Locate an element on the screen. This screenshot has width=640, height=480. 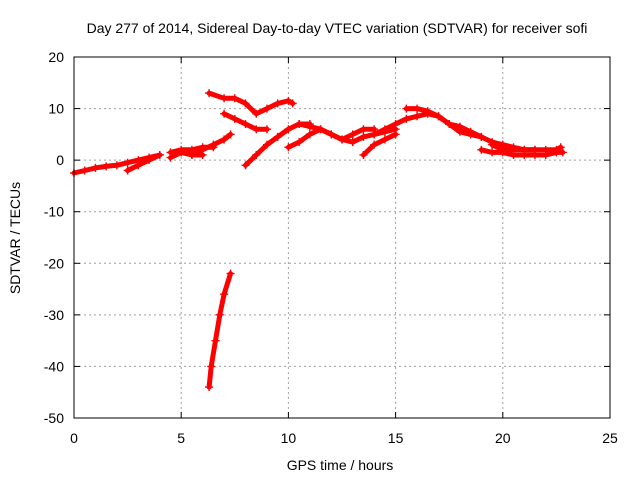
x-axis-title: GPS time / hours is located at coordinates (340, 465).